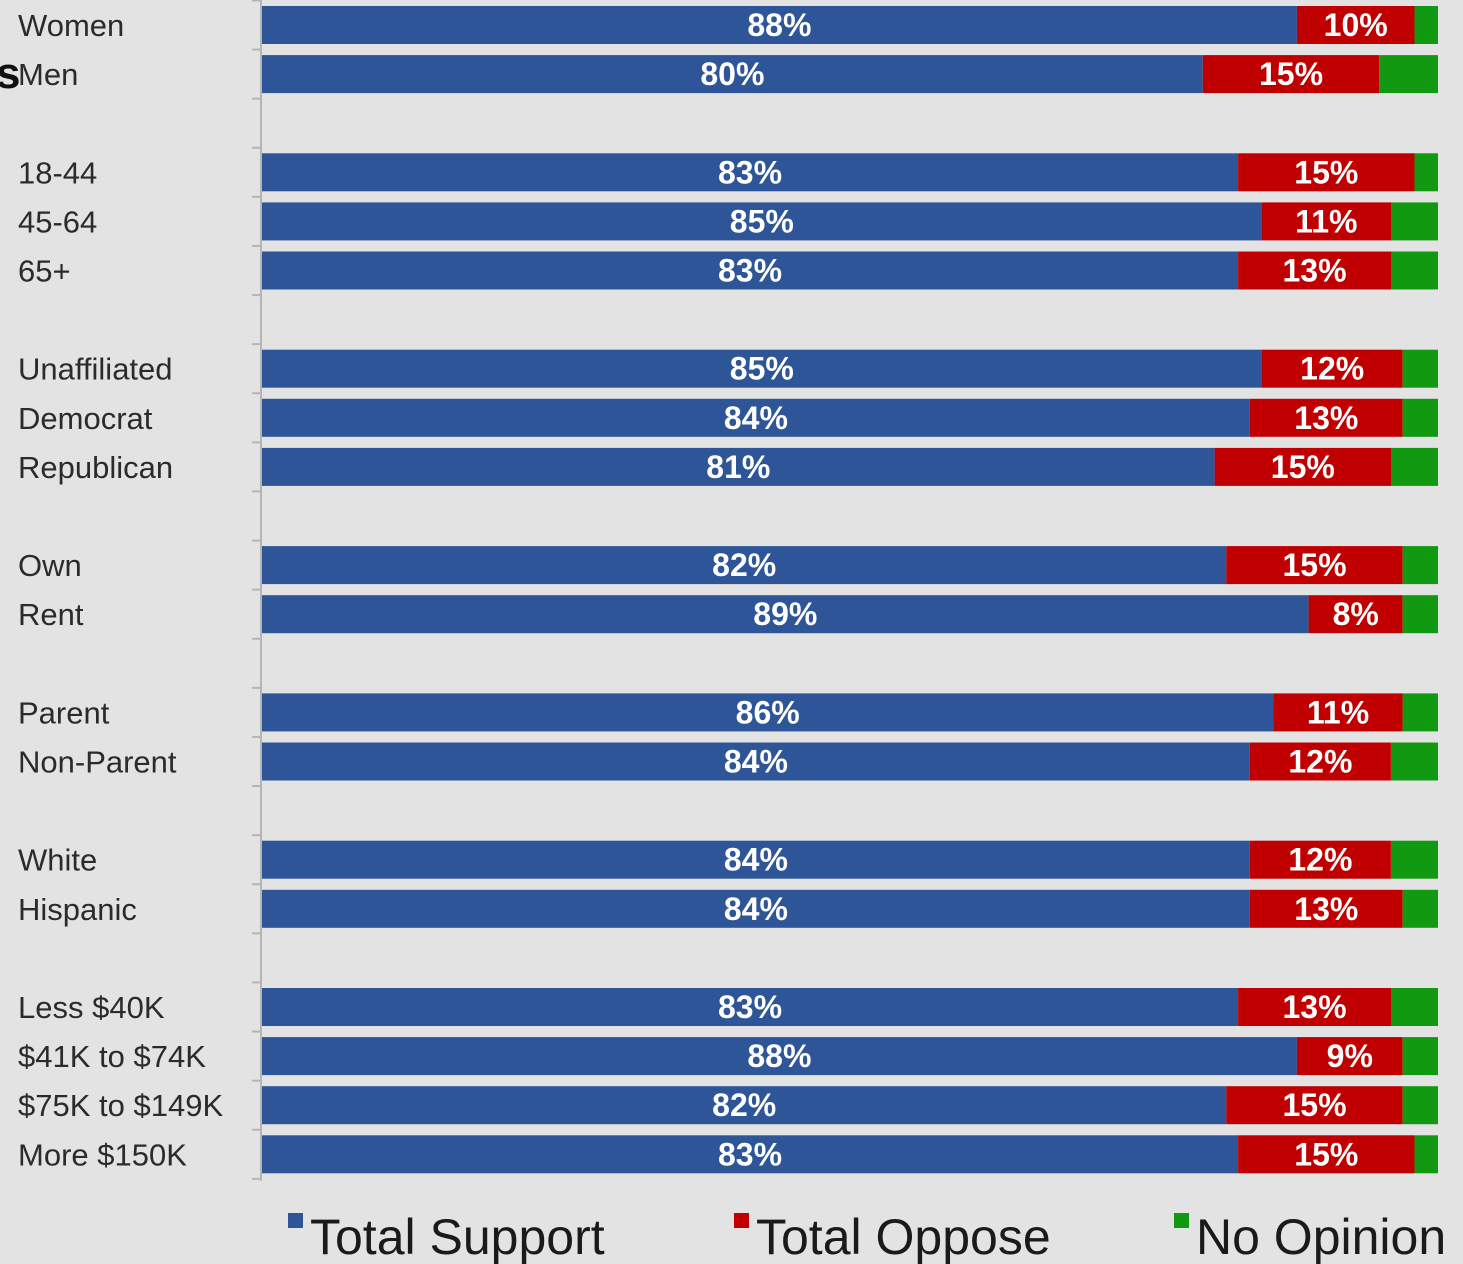  What do you see at coordinates (750, 270) in the screenshot?
I see `bar-segment-total-support-65-plus` at bounding box center [750, 270].